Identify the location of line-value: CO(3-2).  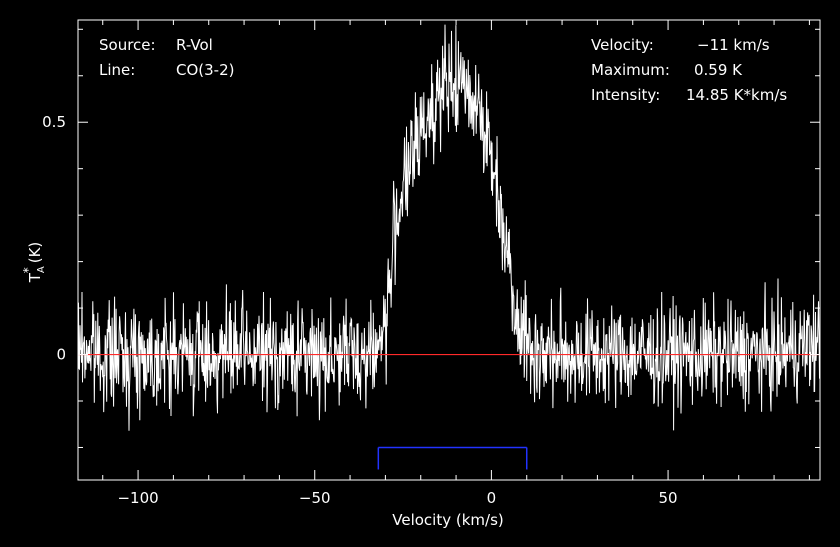
(205, 70).